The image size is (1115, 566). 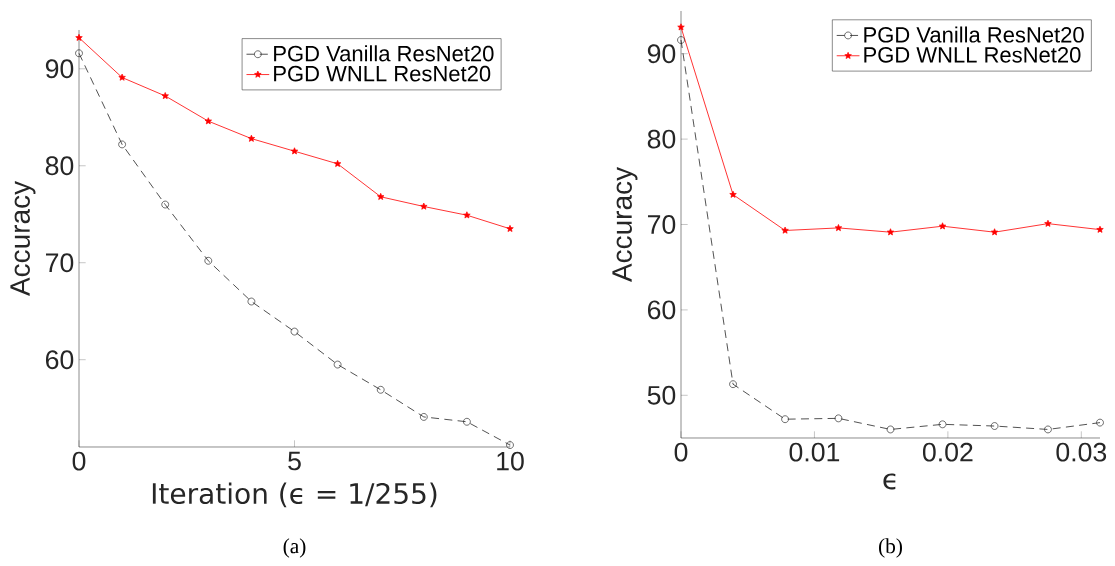 I want to click on x-tick-label: 0.01, so click(x=814, y=452).